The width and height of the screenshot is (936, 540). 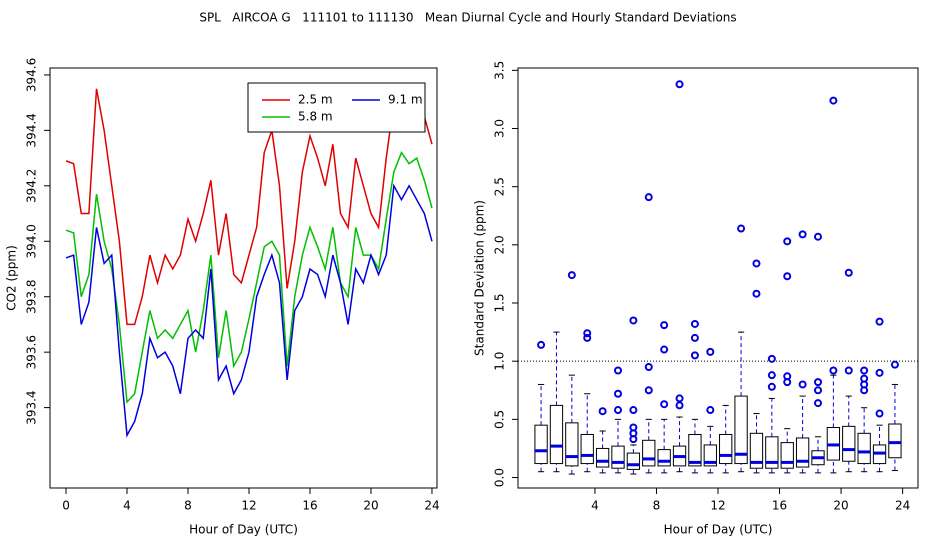 What do you see at coordinates (32, 407) in the screenshot?
I see `y-tick-label: 393.4` at bounding box center [32, 407].